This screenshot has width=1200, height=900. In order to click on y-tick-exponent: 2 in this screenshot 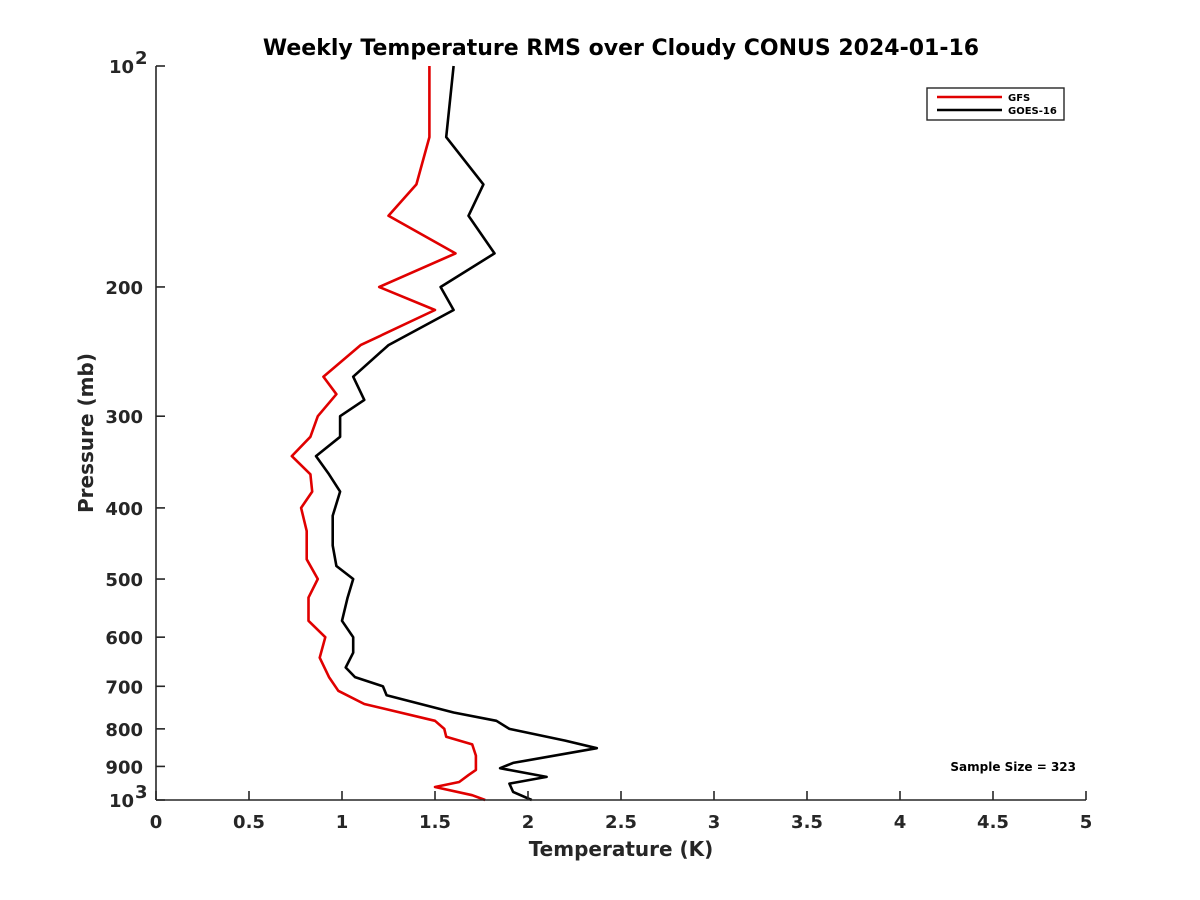, I will do `click(141, 58)`.